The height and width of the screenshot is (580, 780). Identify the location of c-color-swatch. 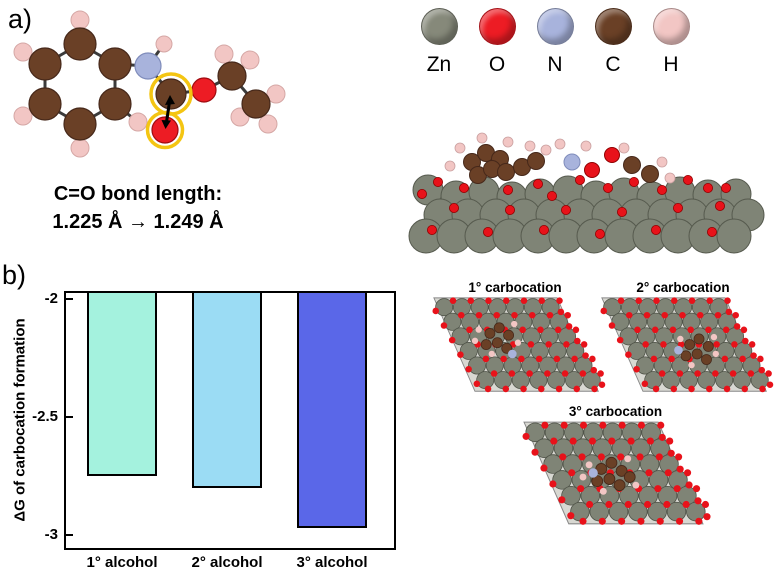
(613, 26).